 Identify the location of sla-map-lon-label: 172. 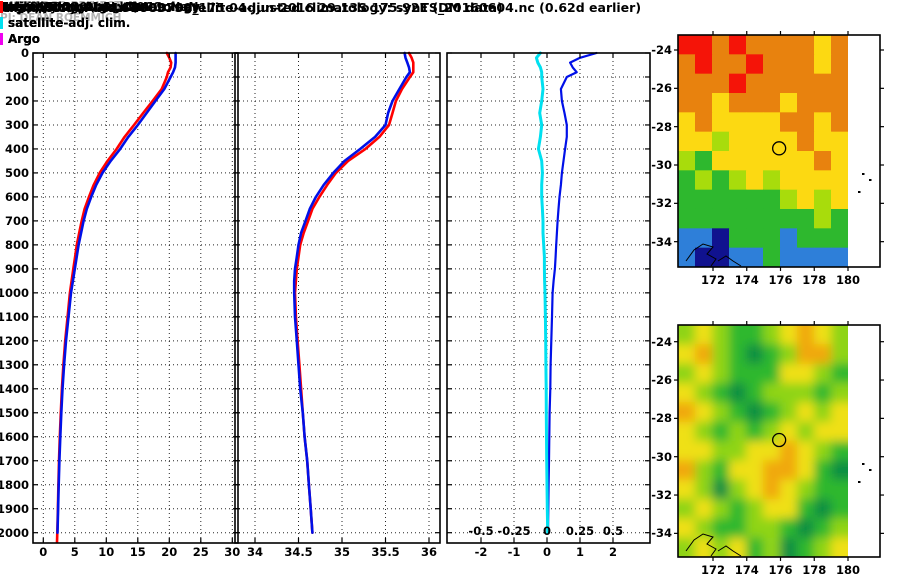
(712, 570).